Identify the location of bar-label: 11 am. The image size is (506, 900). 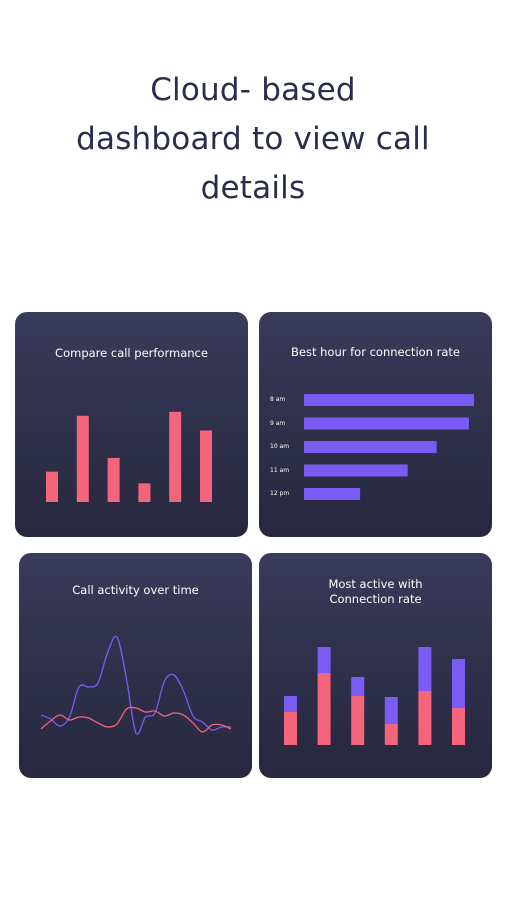
(280, 470).